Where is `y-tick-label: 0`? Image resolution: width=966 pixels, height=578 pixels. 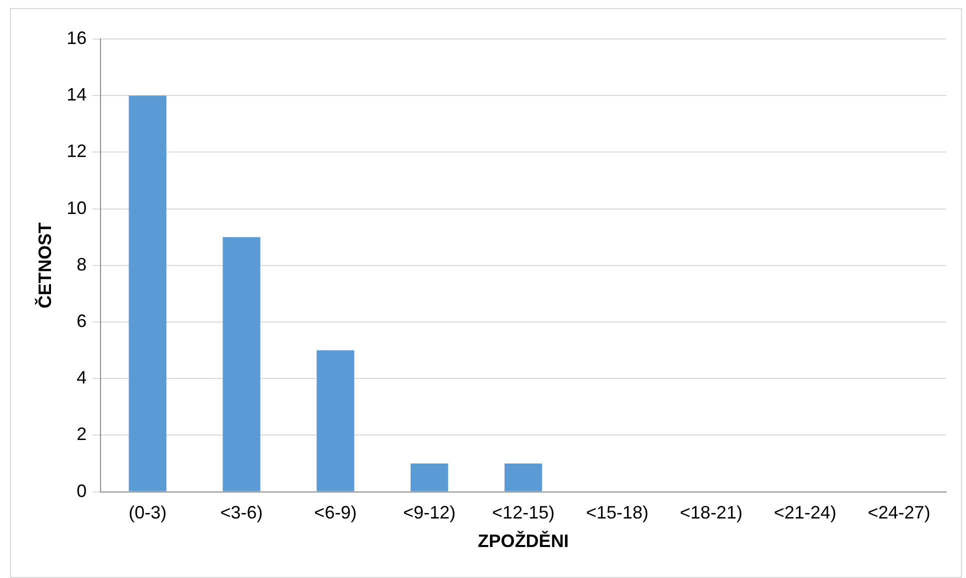
y-tick-label: 0 is located at coordinates (81, 490).